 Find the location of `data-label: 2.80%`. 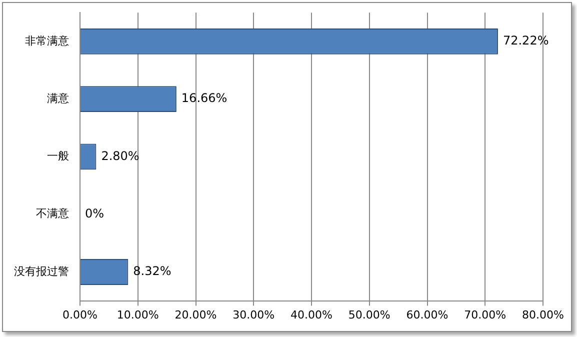

data-label: 2.80% is located at coordinates (120, 155).